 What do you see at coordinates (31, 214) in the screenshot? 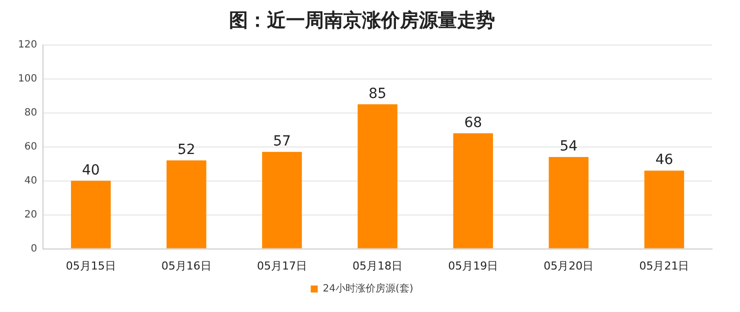
I see `y-tick-label: 20` at bounding box center [31, 214].